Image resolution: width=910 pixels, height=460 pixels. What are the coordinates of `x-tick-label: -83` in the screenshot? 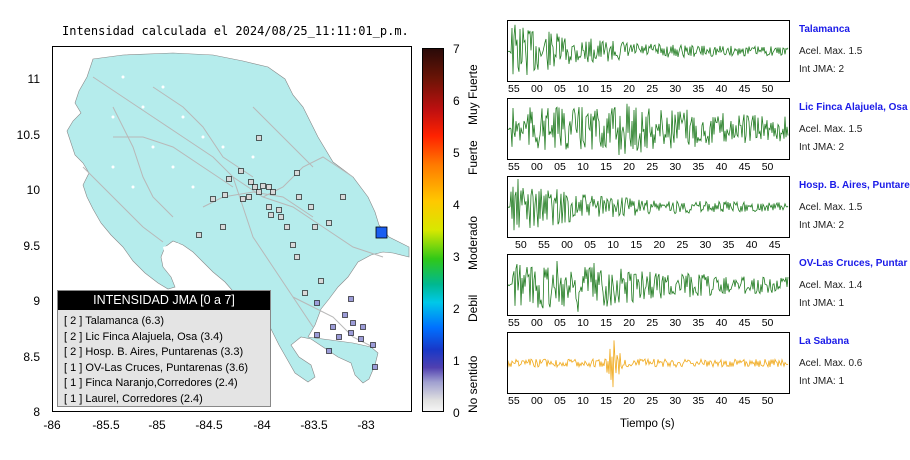 It's located at (366, 425).